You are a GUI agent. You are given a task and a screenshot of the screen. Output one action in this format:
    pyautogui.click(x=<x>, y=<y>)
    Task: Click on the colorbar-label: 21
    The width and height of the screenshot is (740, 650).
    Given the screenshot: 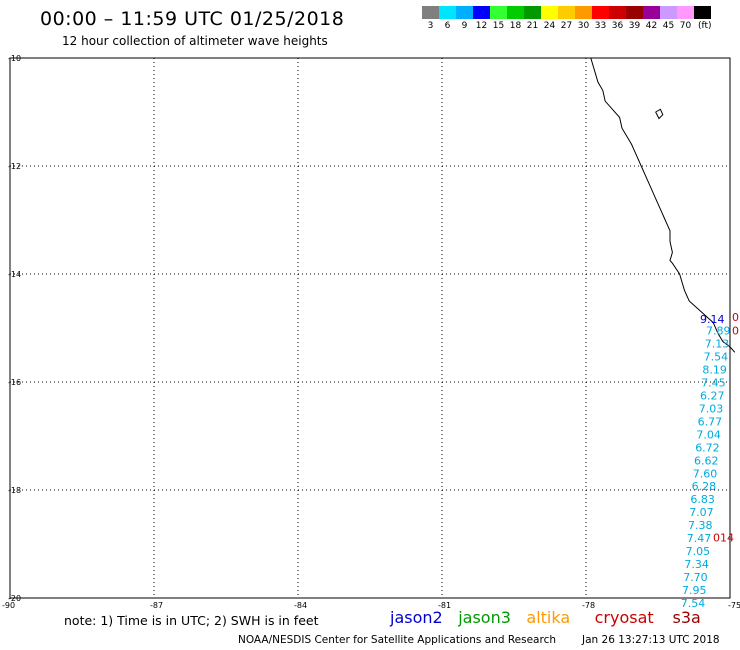 What is the action you would take?
    pyautogui.click(x=532, y=26)
    